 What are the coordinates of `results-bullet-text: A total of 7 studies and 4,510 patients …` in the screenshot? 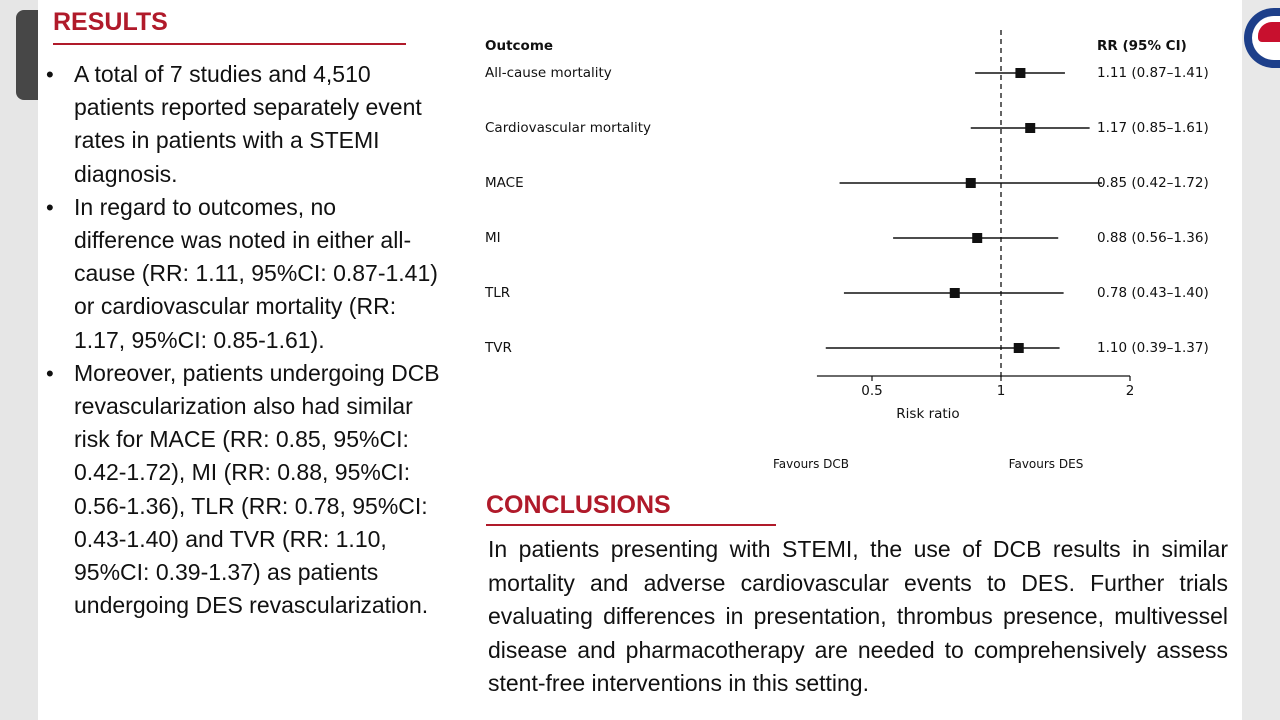 It's located at (248, 124).